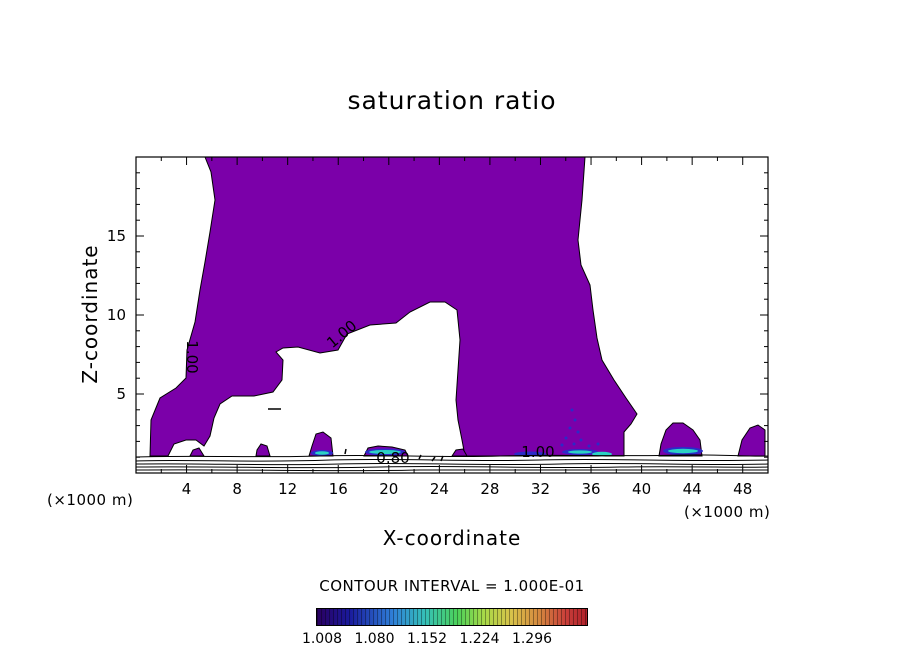  What do you see at coordinates (90, 314) in the screenshot?
I see `y-axis-label: Z-coordinate` at bounding box center [90, 314].